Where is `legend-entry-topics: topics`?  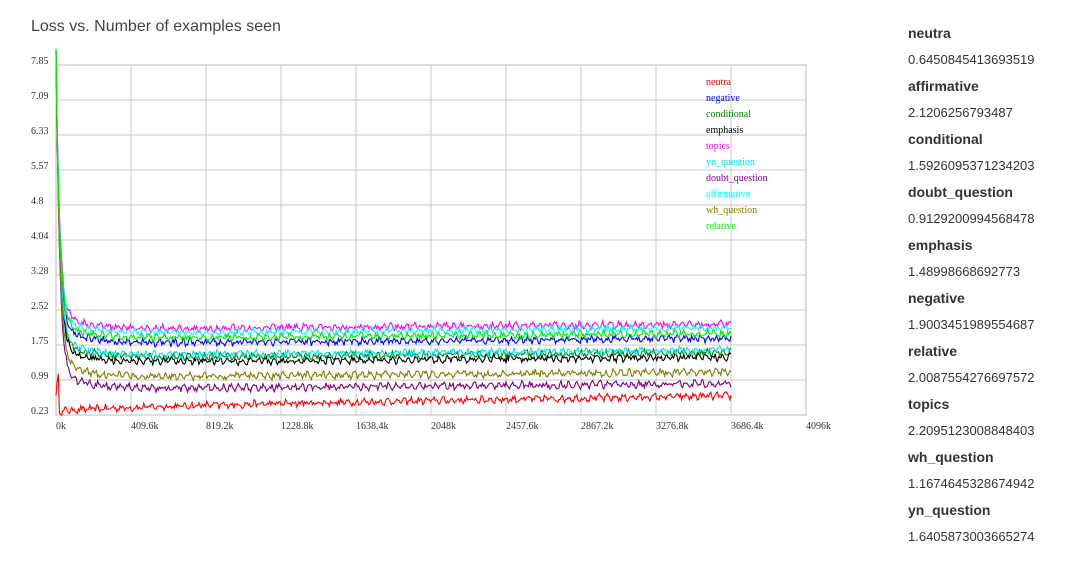 legend-entry-topics: topics is located at coordinates (718, 146).